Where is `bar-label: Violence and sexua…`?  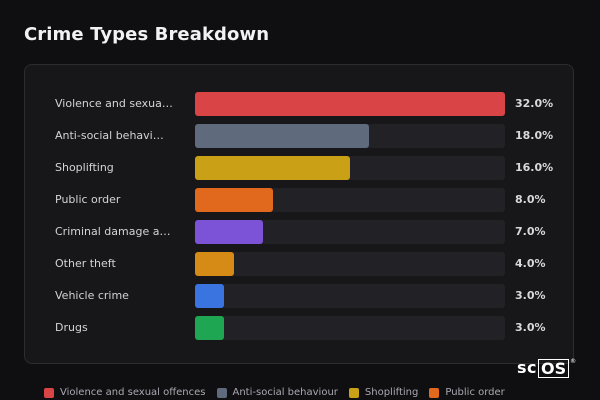 bar-label: Violence and sexua… is located at coordinates (114, 103).